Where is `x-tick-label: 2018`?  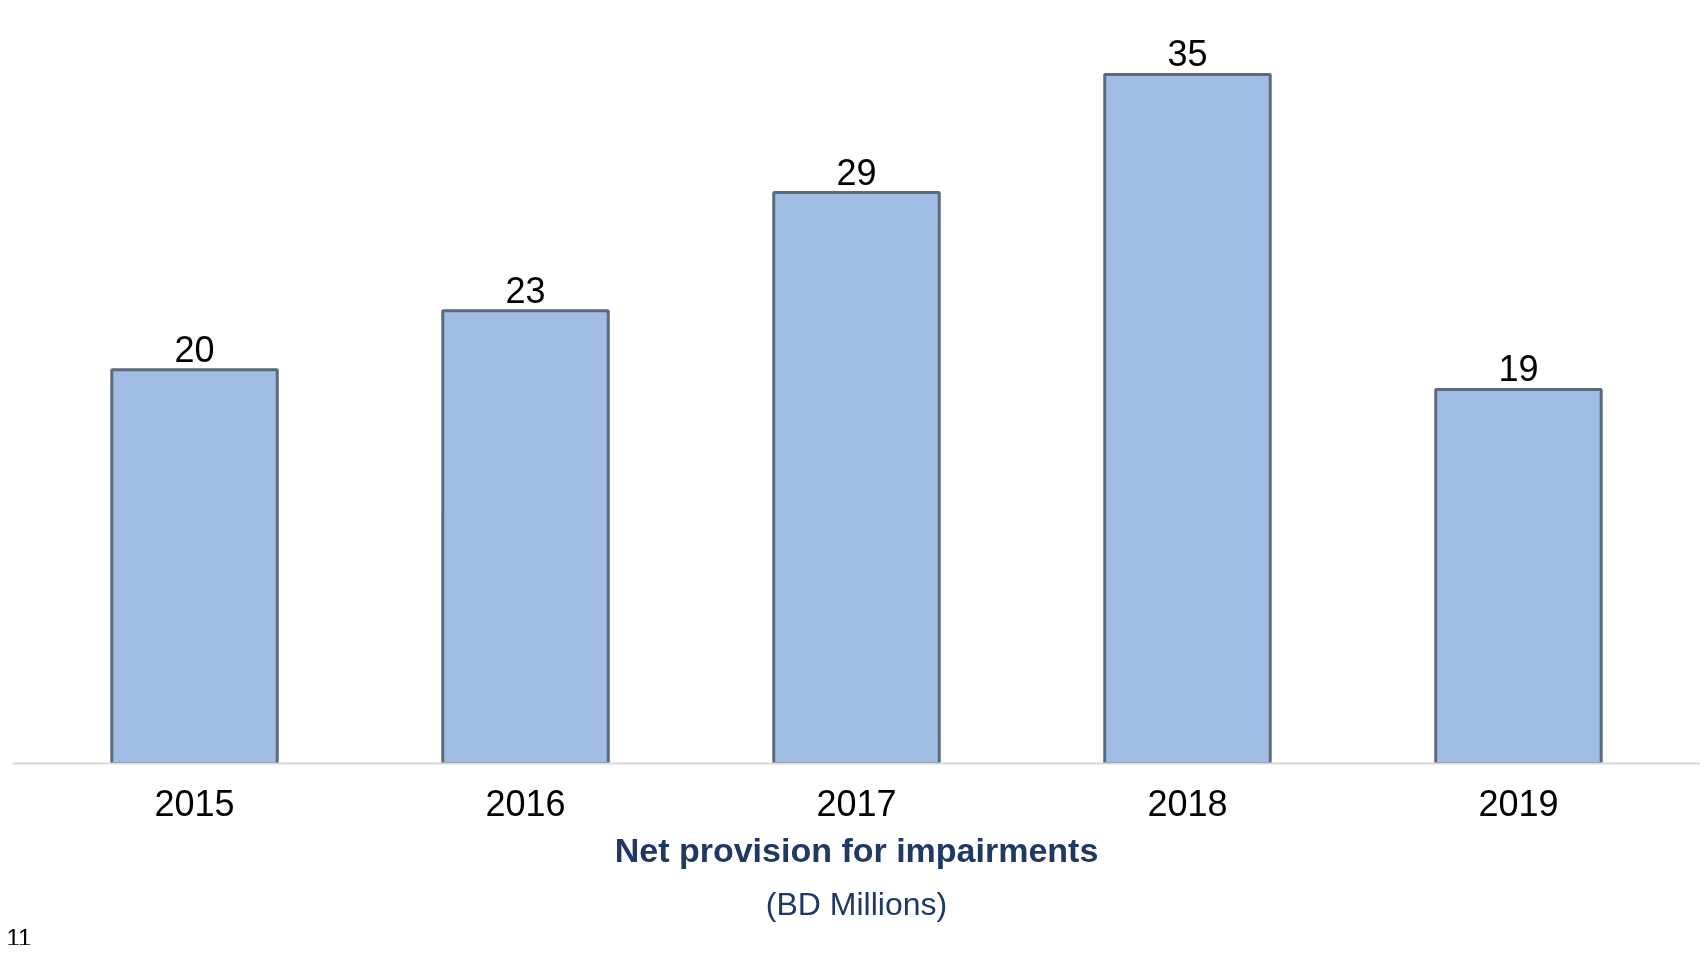 x-tick-label: 2018 is located at coordinates (1187, 803).